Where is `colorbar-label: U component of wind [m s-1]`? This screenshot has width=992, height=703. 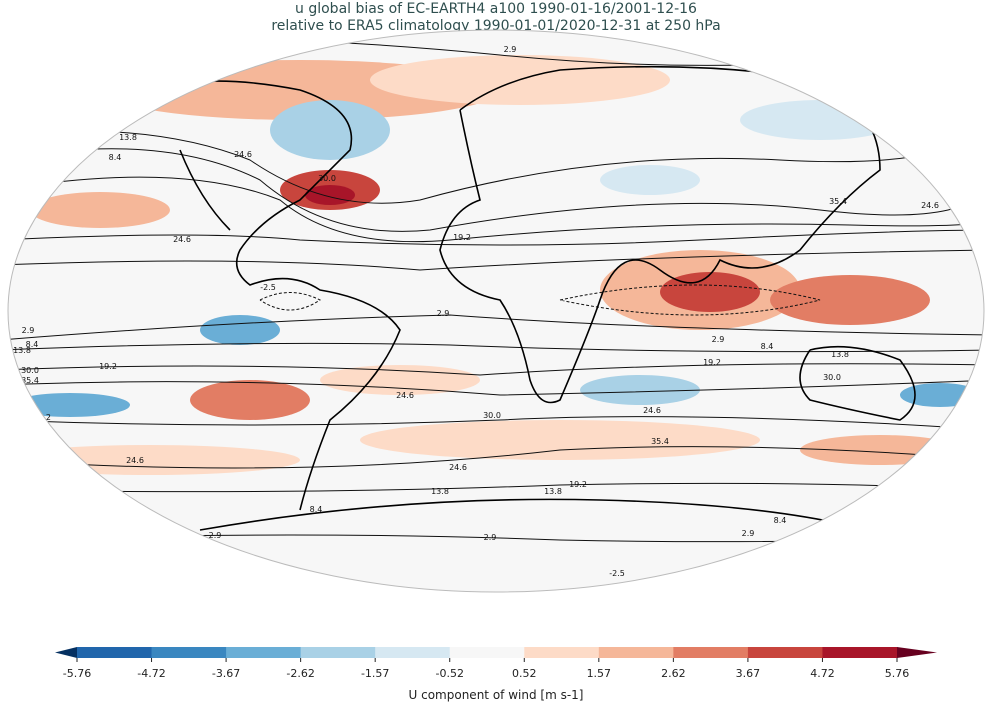
colorbar-label: U component of wind [m s-1] is located at coordinates (496, 695).